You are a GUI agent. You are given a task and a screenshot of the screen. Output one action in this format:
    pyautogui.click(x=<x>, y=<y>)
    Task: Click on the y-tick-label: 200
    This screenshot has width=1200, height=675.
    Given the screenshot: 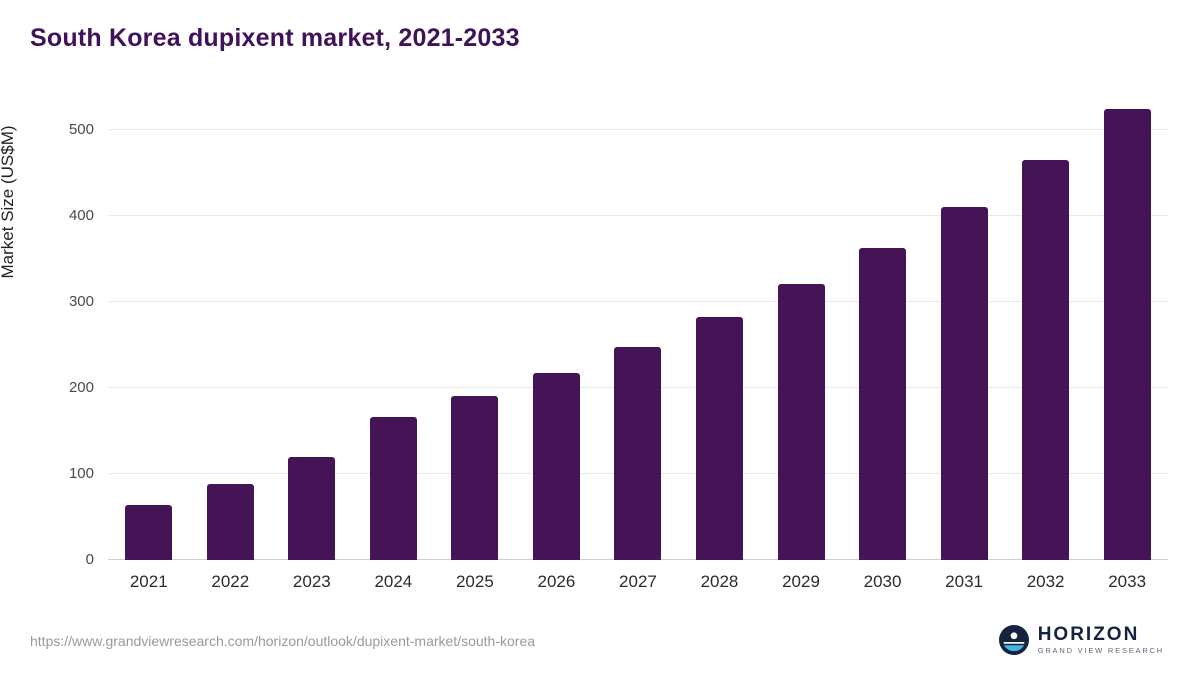 What is the action you would take?
    pyautogui.click(x=81, y=387)
    